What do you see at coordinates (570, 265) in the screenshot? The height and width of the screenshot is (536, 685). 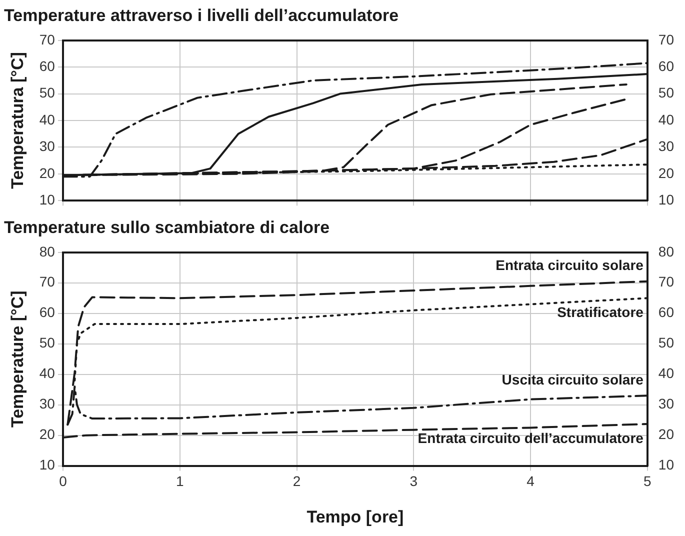 I see `series-label: Entrata circuito solare` at bounding box center [570, 265].